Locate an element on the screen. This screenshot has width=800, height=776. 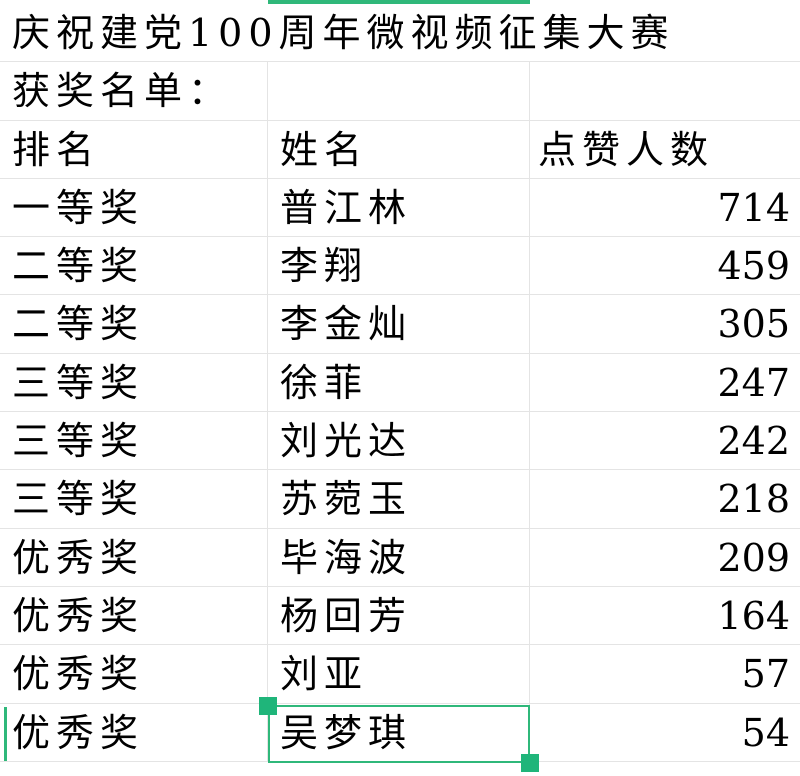
selected-column-indicator is located at coordinates (399, 2).